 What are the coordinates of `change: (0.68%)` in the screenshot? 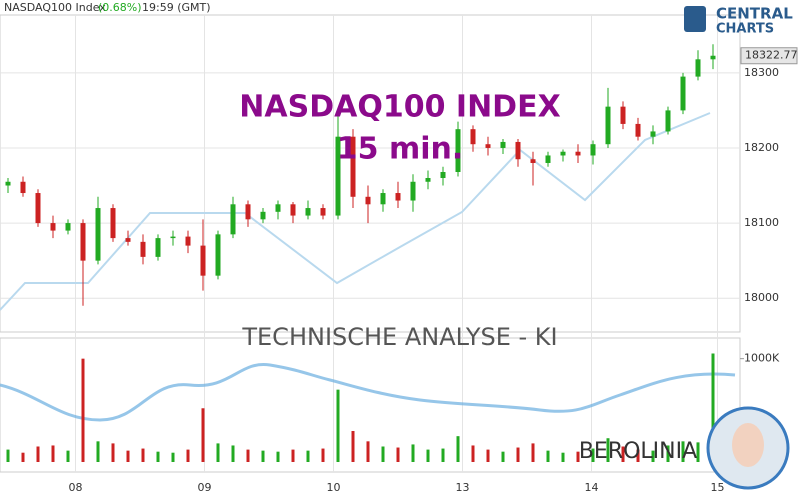 It's located at (120, 7).